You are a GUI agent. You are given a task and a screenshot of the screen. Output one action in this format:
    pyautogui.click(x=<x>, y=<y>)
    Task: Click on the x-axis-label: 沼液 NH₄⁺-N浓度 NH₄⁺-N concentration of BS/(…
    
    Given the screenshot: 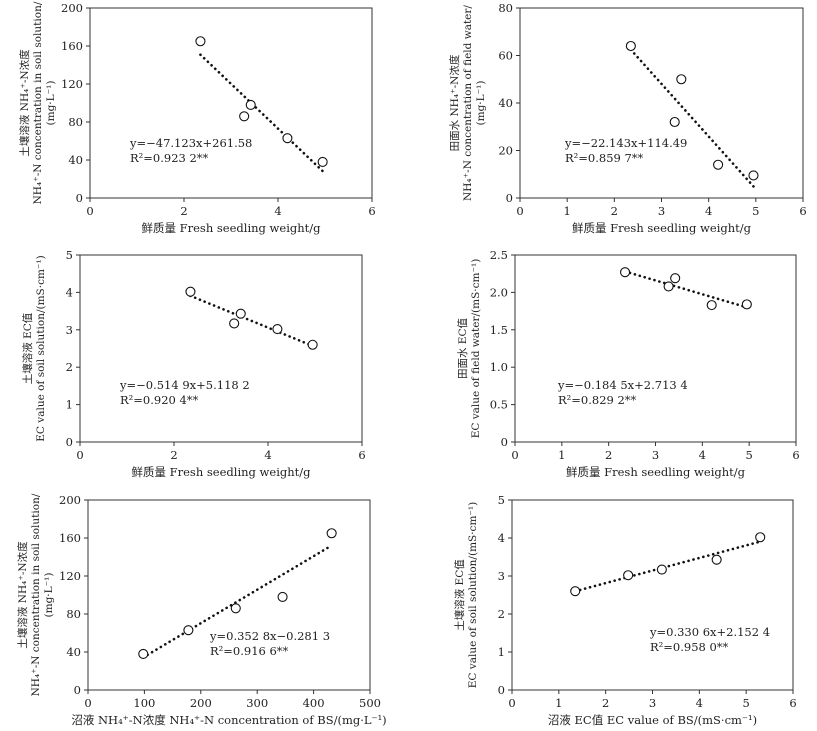 What is the action you would take?
    pyautogui.click(x=228, y=720)
    